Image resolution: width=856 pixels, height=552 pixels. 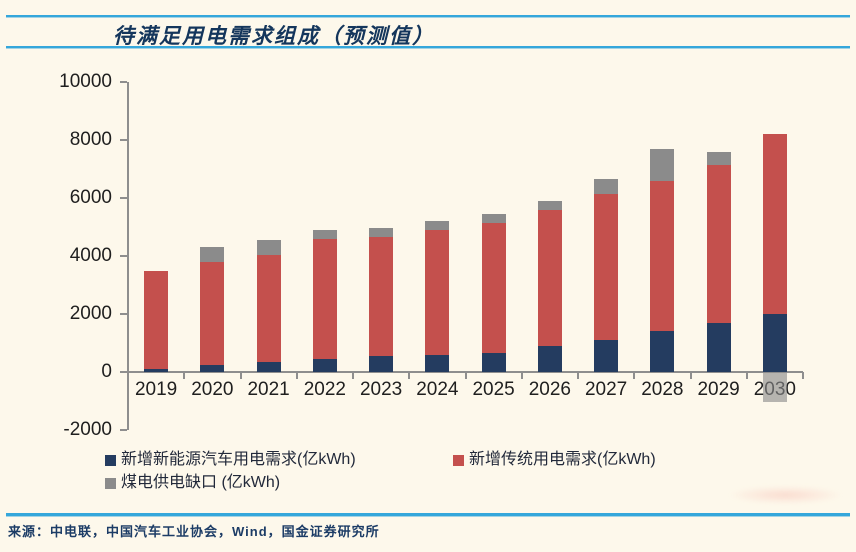 What do you see at coordinates (437, 363) in the screenshot?
I see `bar-2024-new-energy-vehicle-demand` at bounding box center [437, 363].